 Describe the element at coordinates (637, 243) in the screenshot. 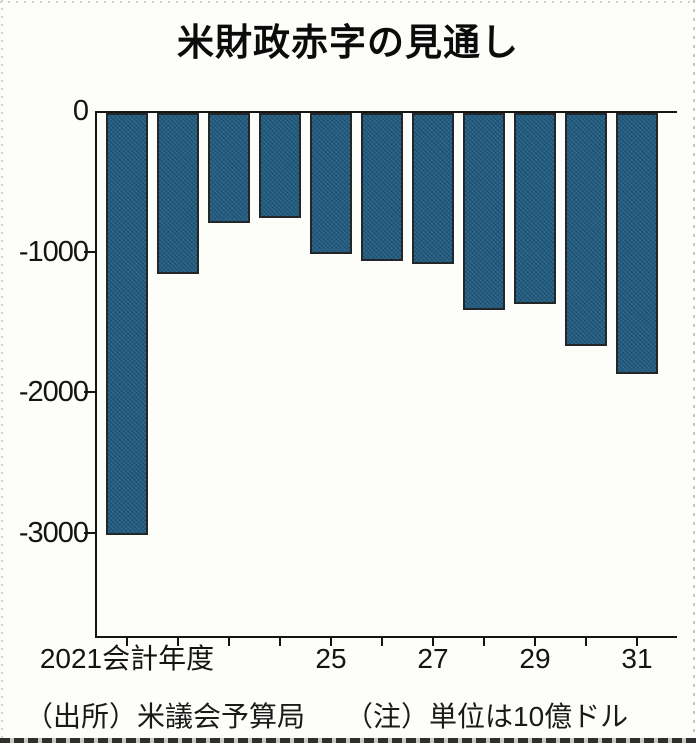

I see `bar-2031` at that location.